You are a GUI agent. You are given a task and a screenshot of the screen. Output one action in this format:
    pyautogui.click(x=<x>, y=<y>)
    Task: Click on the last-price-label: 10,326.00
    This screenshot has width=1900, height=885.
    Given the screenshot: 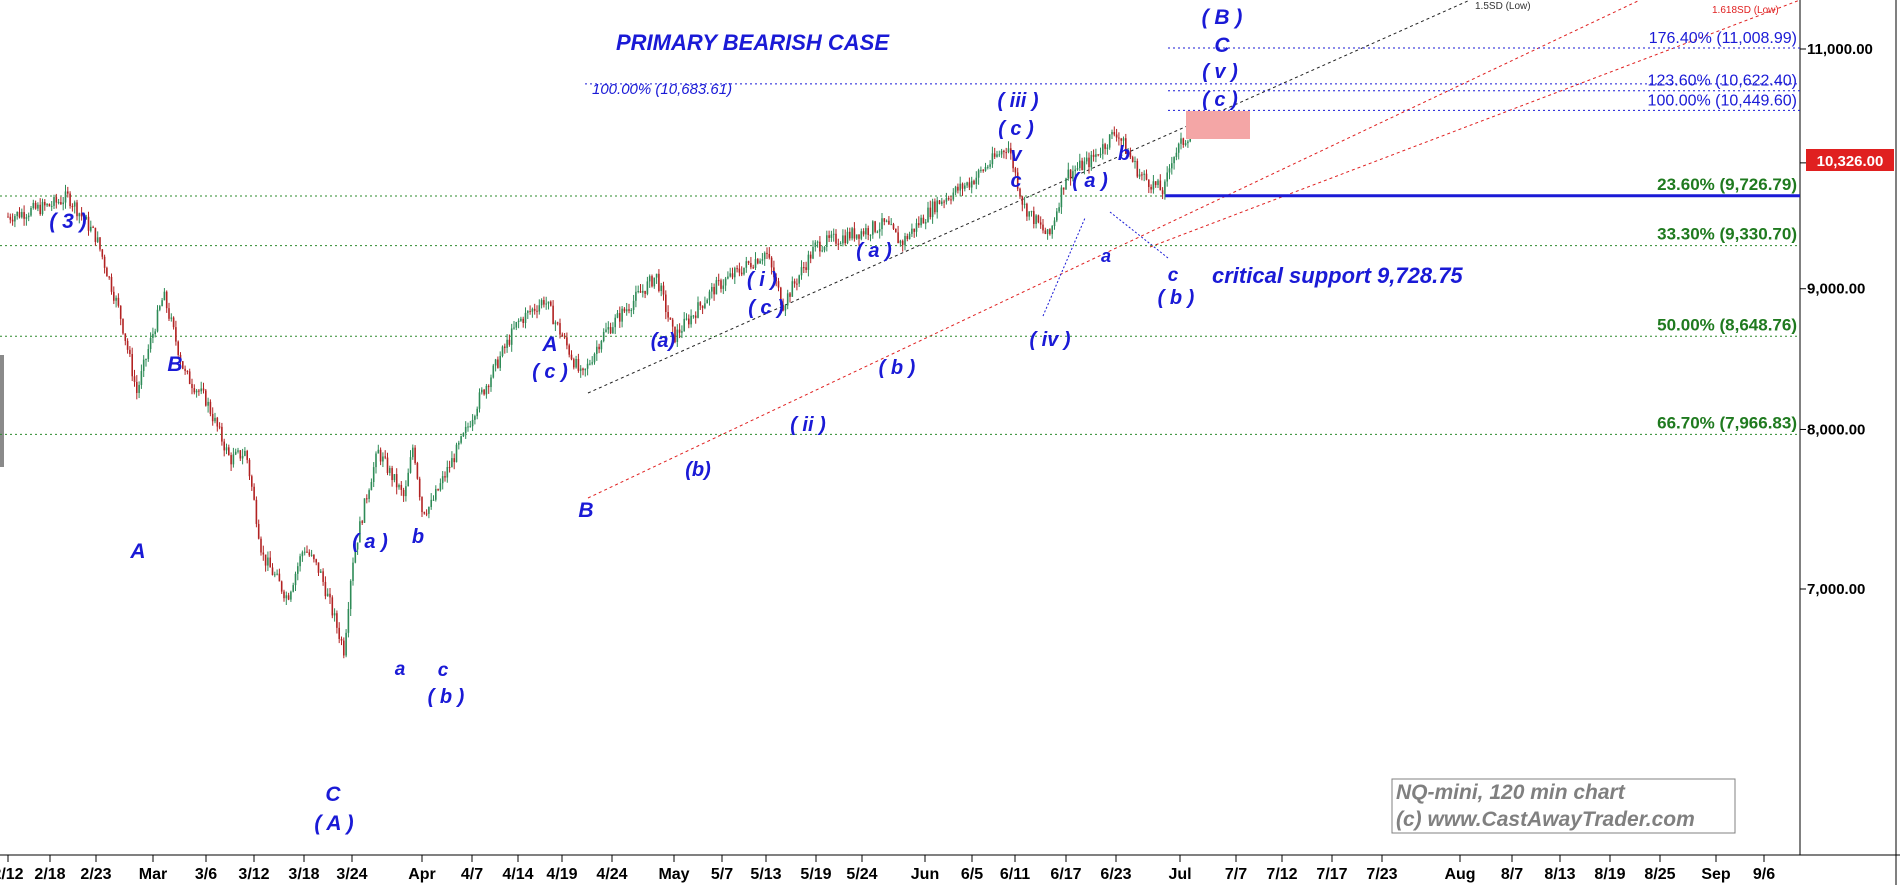 What is the action you would take?
    pyautogui.click(x=1850, y=161)
    